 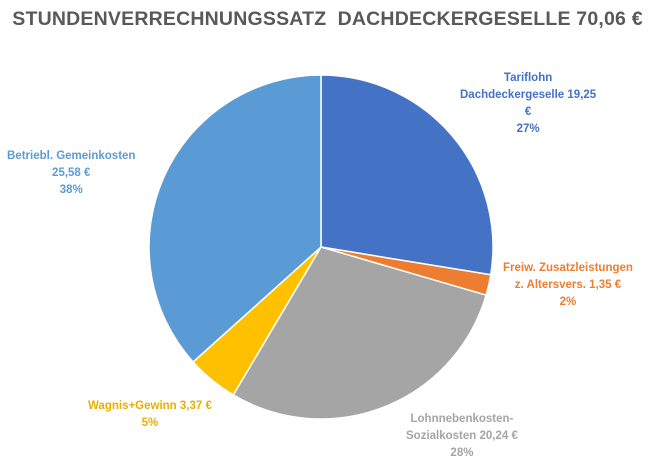 I want to click on slice-name-line: z. Altersvers. 1,35 €, so click(x=568, y=285).